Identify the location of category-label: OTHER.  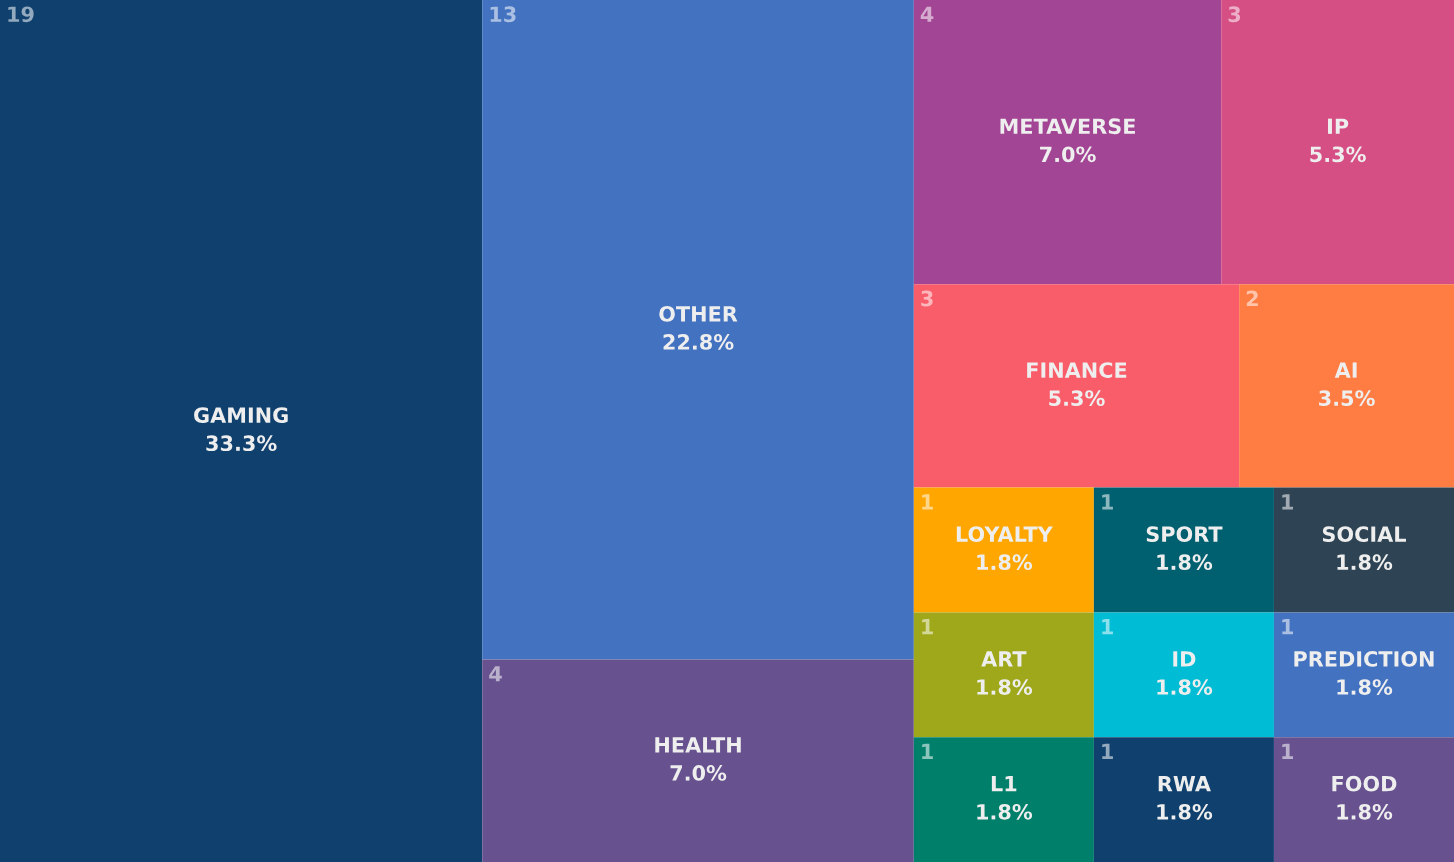
(698, 314).